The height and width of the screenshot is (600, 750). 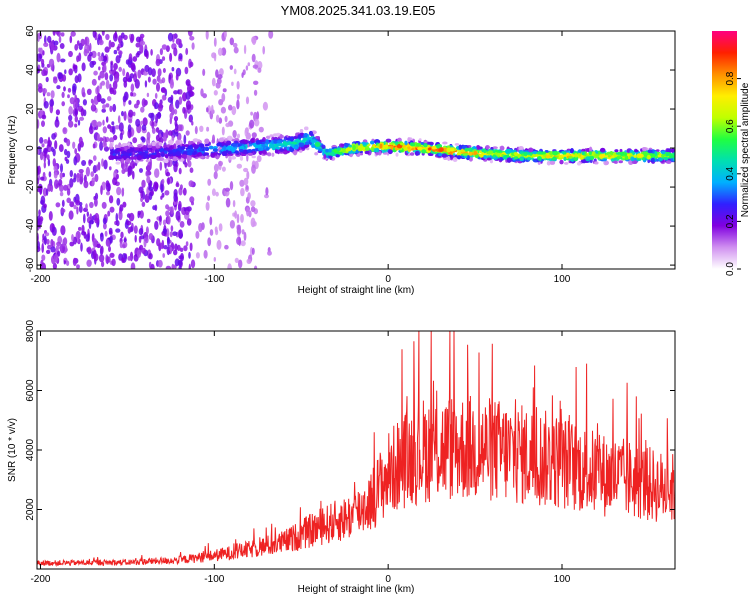 I want to click on spectrogram-y-tick-label: -40, so click(x=30, y=225).